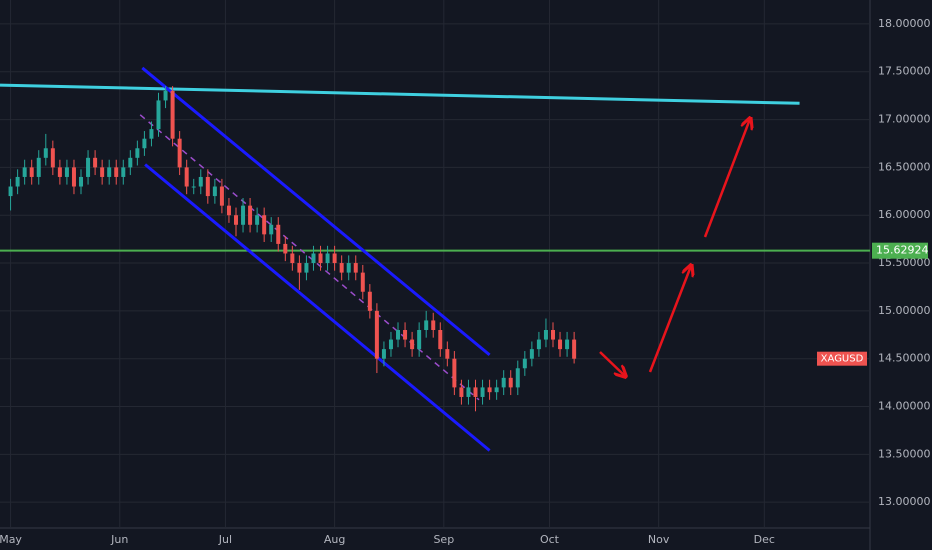 This screenshot has height=550, width=932. What do you see at coordinates (400, 94) in the screenshot?
I see `trendline` at bounding box center [400, 94].